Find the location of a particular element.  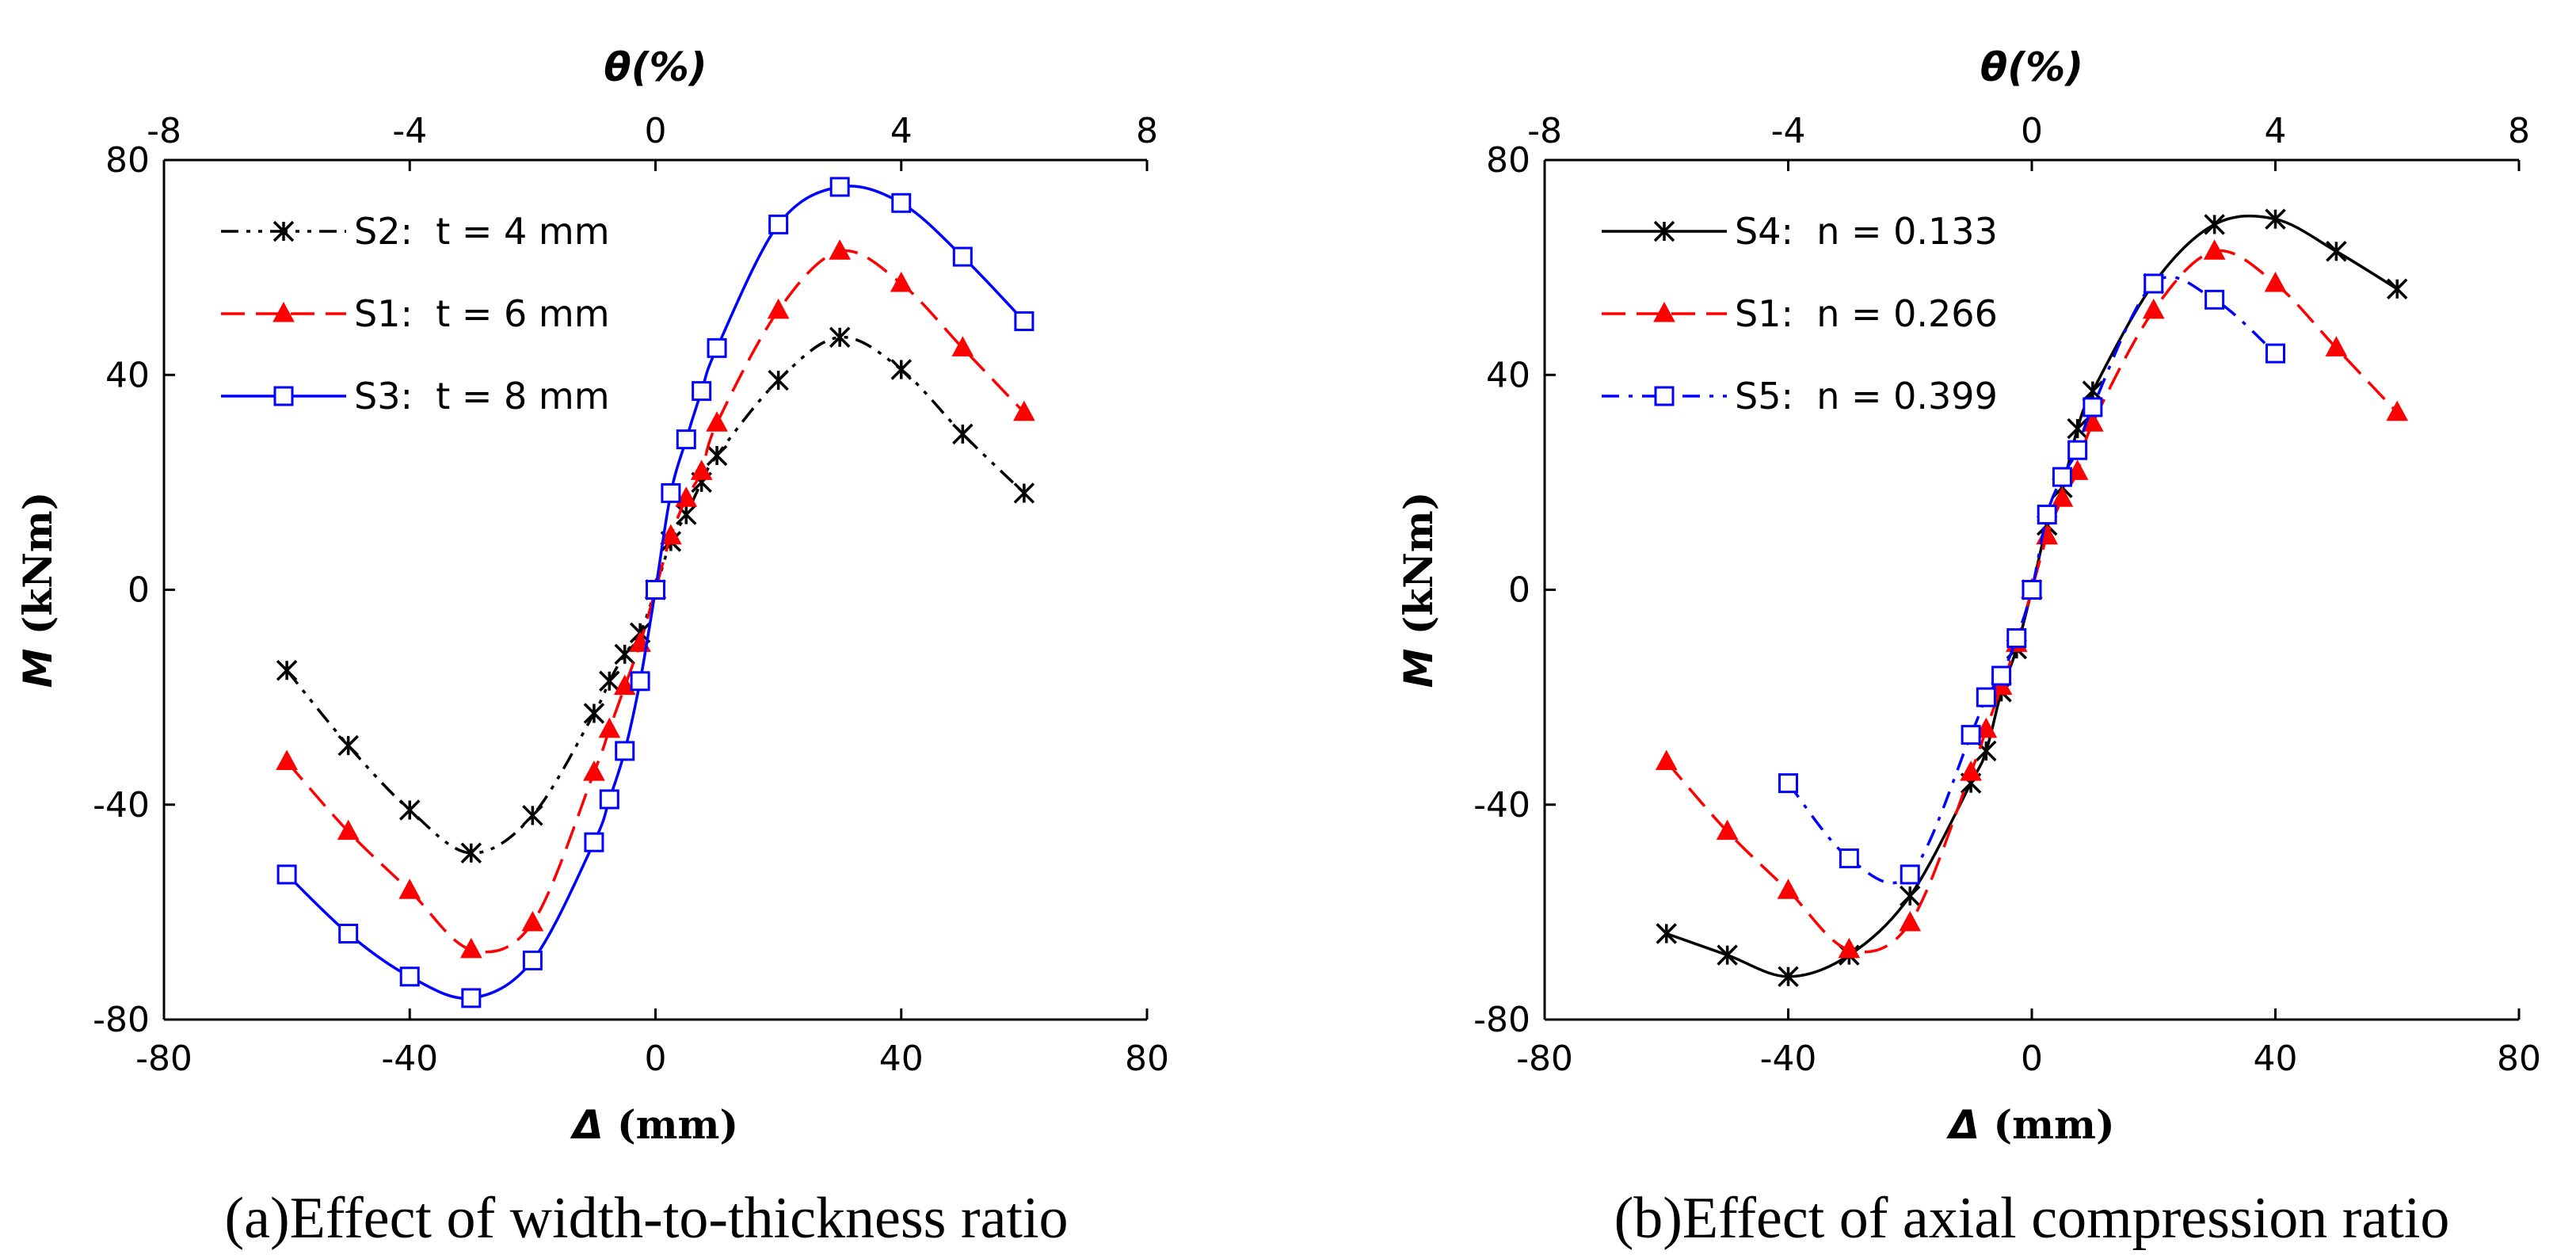

series-2: S5: n = 0.399 is located at coordinates (1944, 579).